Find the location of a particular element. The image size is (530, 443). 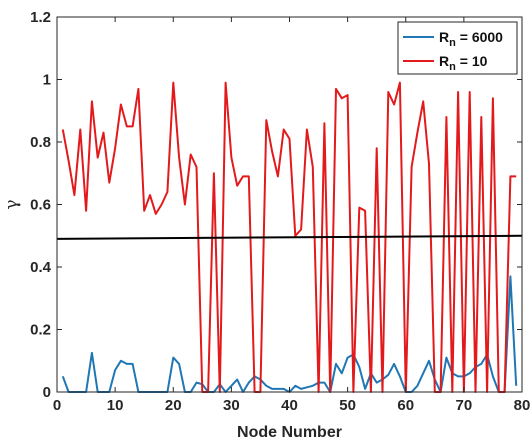

y-tick-label: 0 is located at coordinates (47, 392).